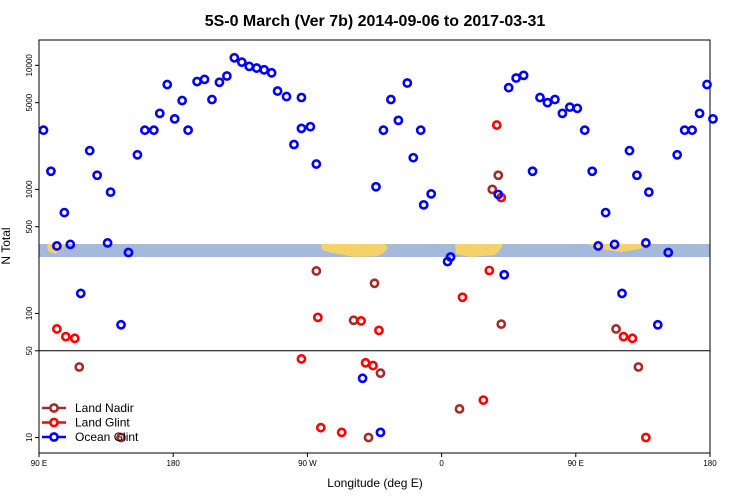 This screenshot has width=750, height=500. What do you see at coordinates (479, 250) in the screenshot?
I see `africa-landmass` at bounding box center [479, 250].